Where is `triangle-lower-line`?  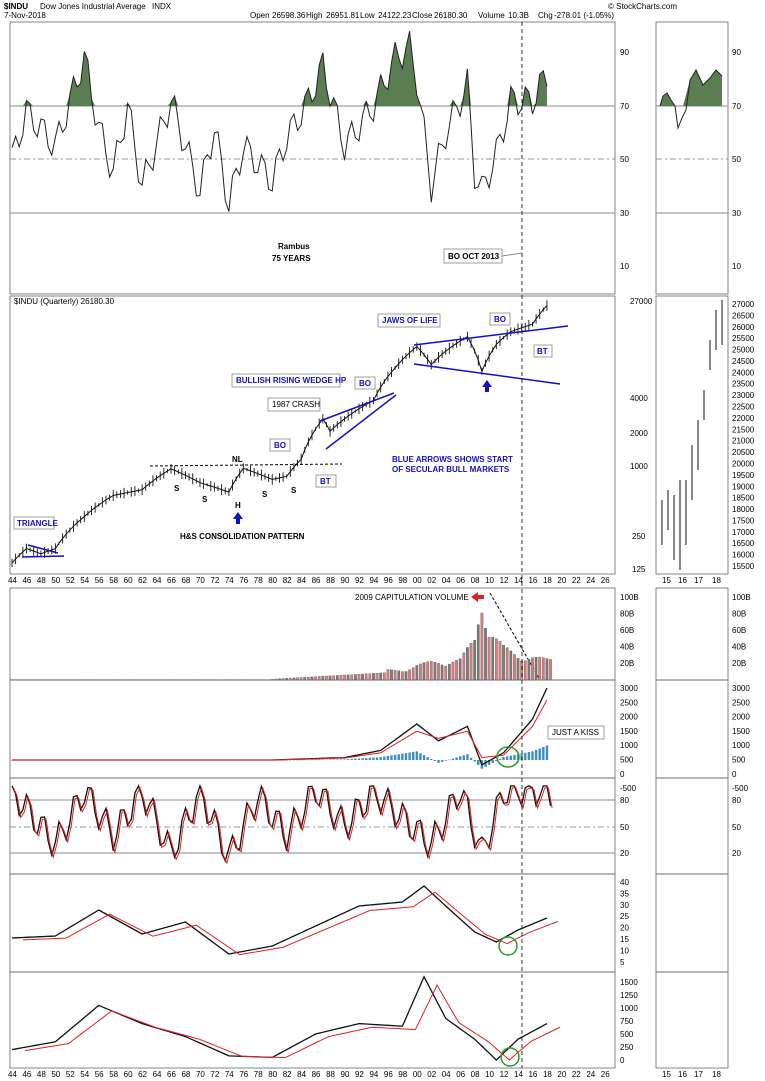
triangle-lower-line is located at coordinates (43, 556).